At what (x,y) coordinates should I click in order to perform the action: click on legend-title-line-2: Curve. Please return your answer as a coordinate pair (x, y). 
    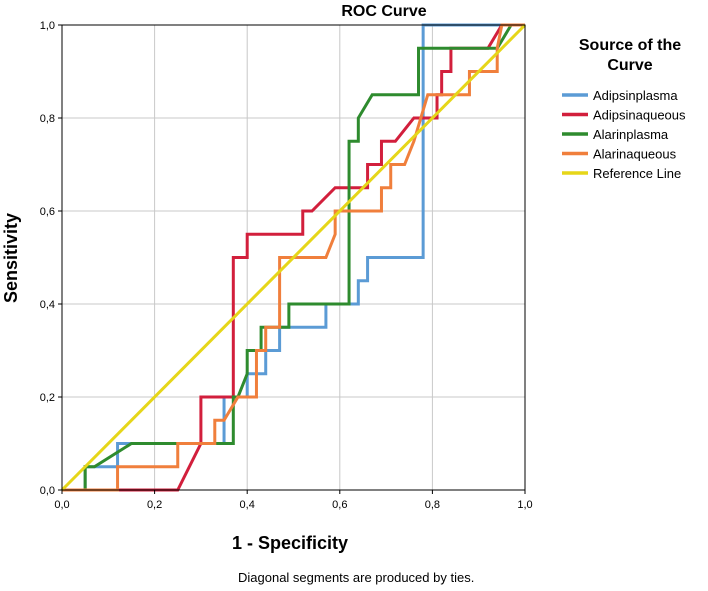
    Looking at the image, I should click on (629, 65).